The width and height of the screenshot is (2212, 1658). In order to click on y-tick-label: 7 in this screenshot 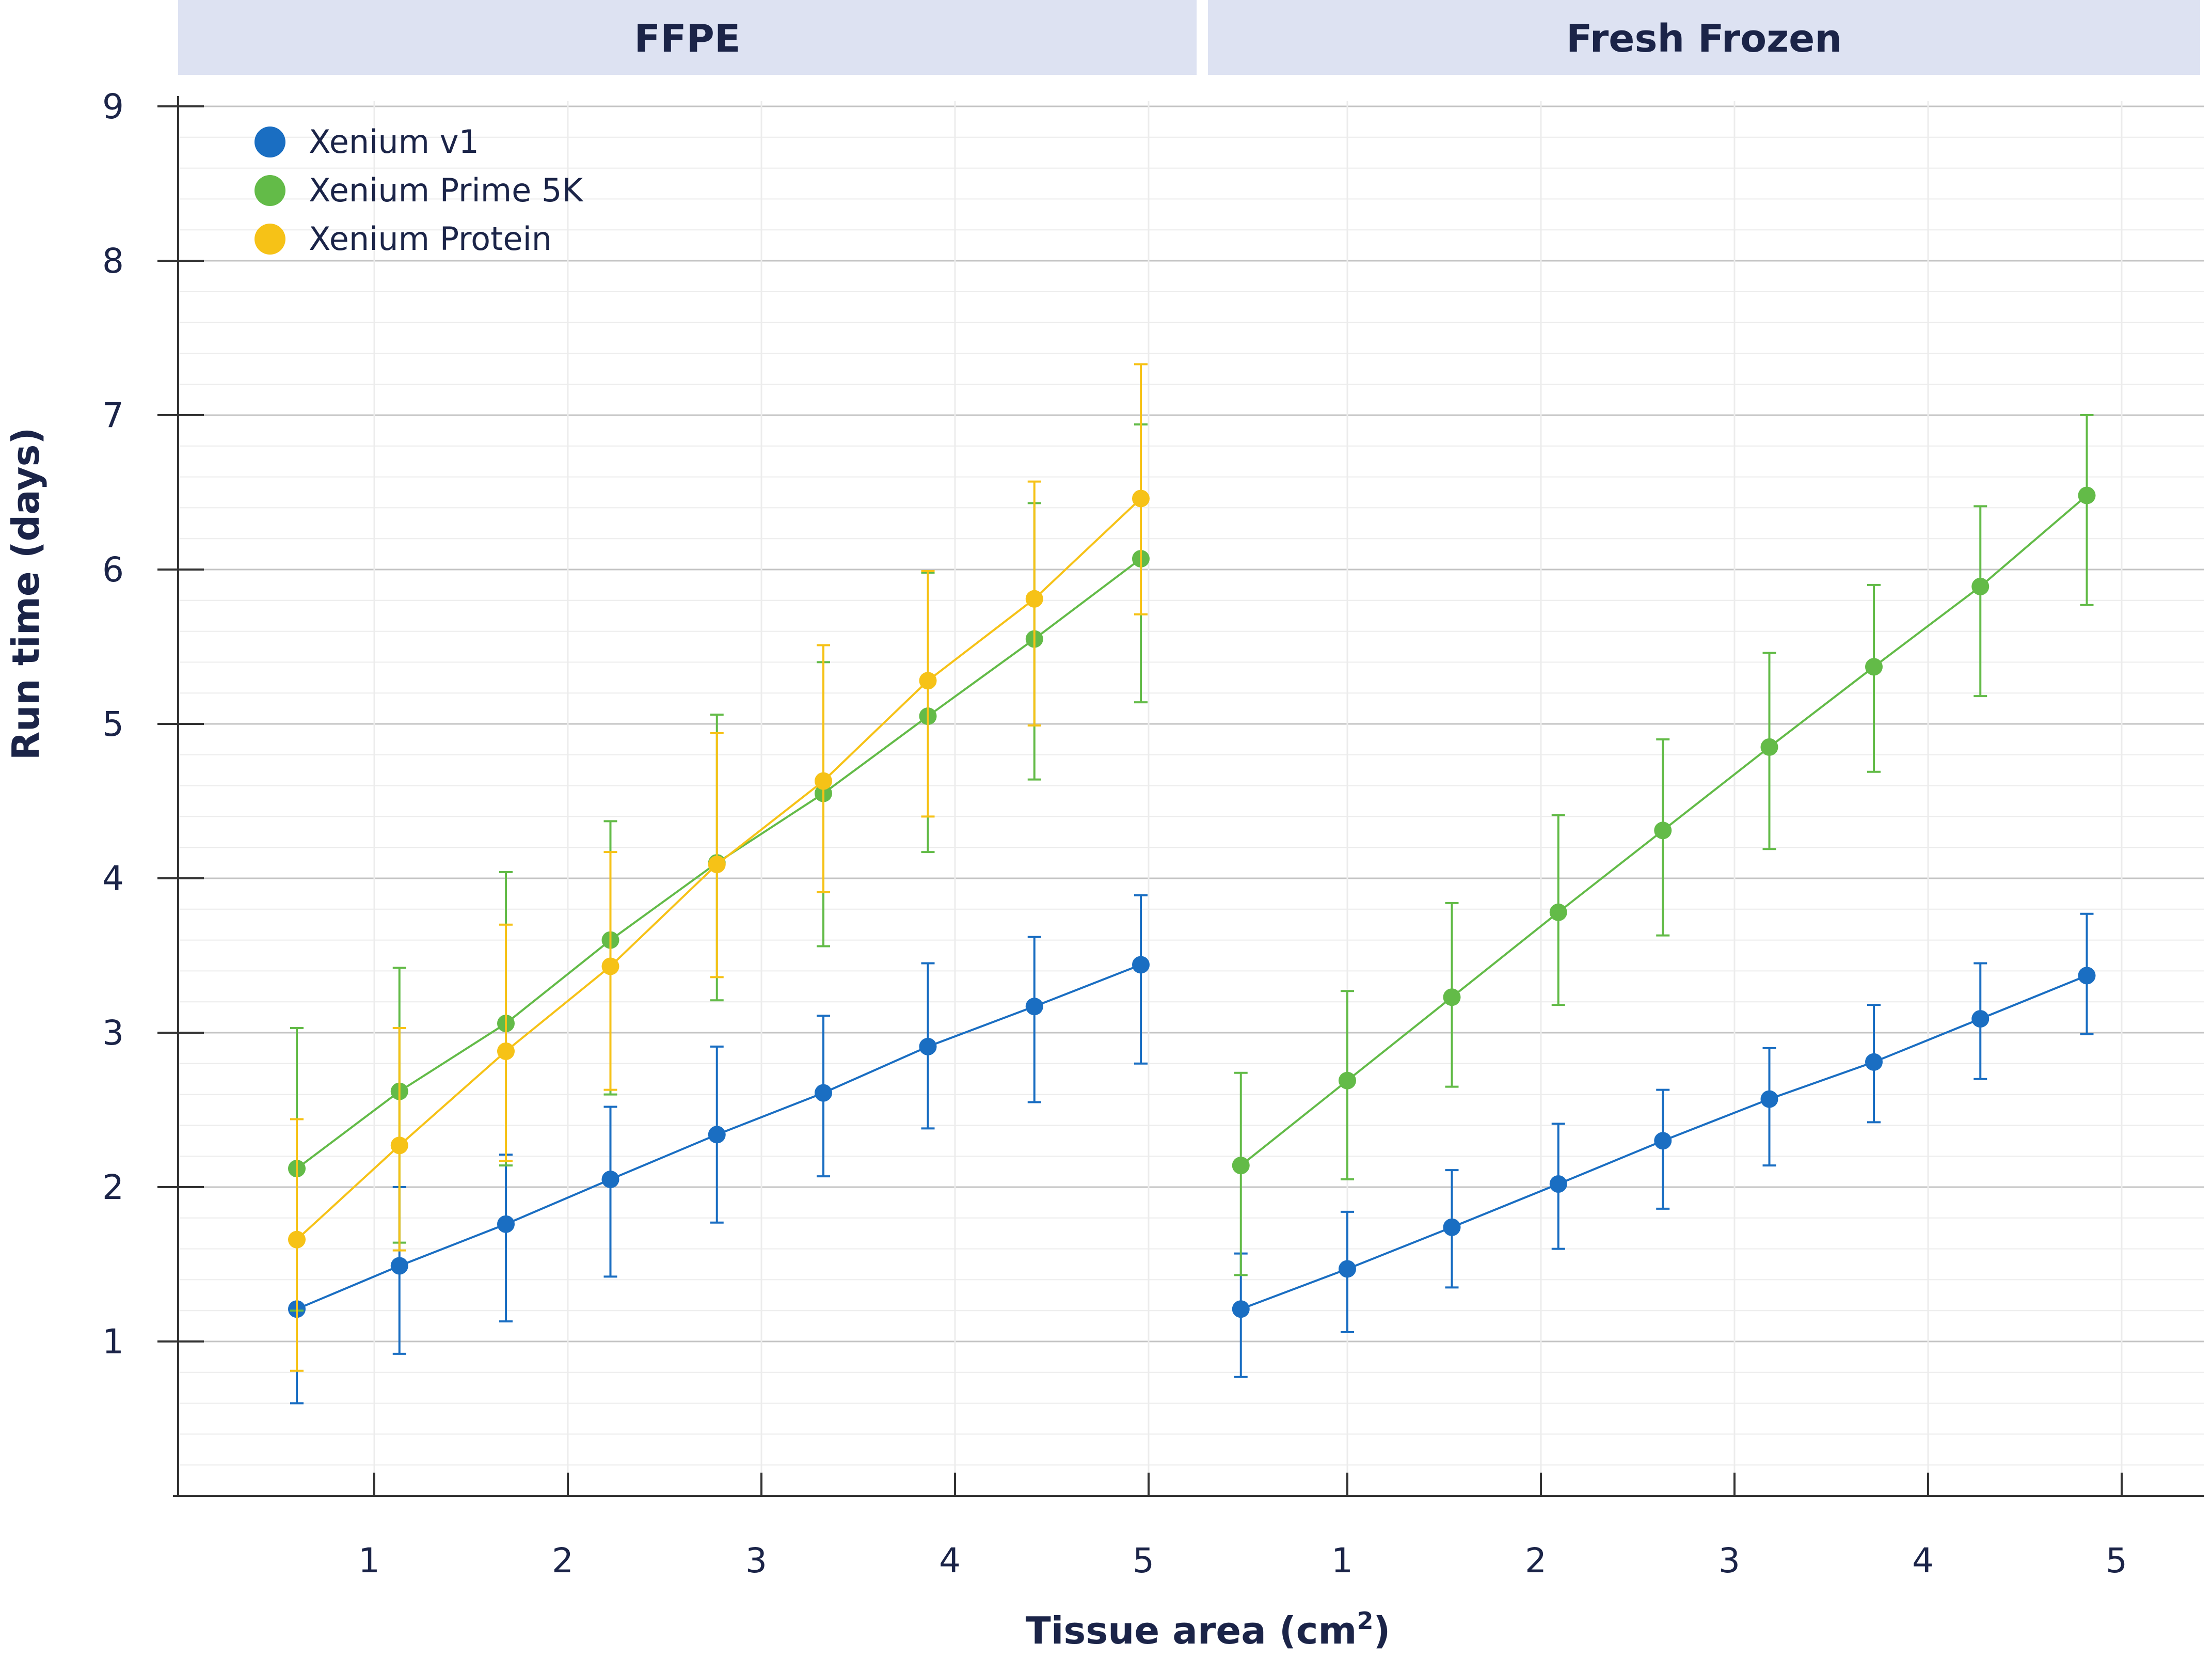, I will do `click(113, 416)`.